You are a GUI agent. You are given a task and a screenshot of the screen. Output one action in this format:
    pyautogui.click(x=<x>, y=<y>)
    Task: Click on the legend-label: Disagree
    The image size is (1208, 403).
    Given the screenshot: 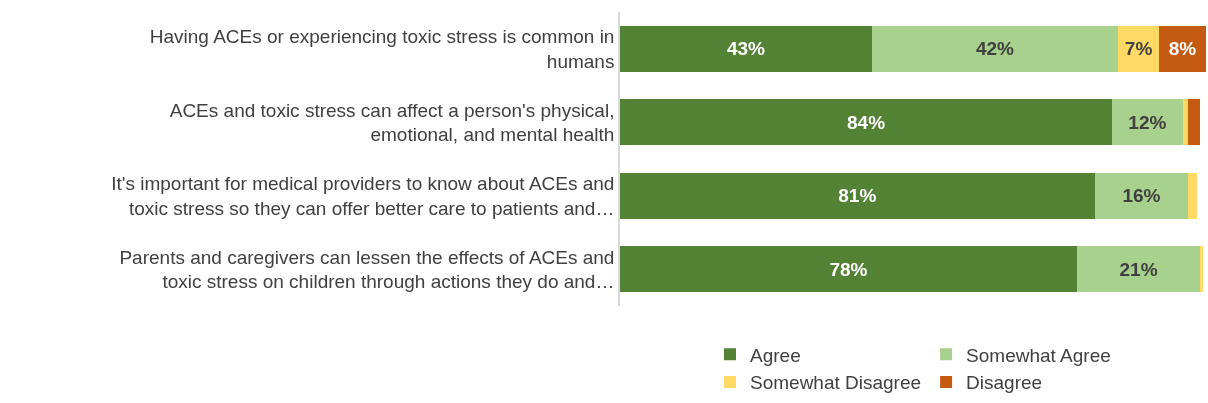 What is the action you would take?
    pyautogui.click(x=1004, y=383)
    